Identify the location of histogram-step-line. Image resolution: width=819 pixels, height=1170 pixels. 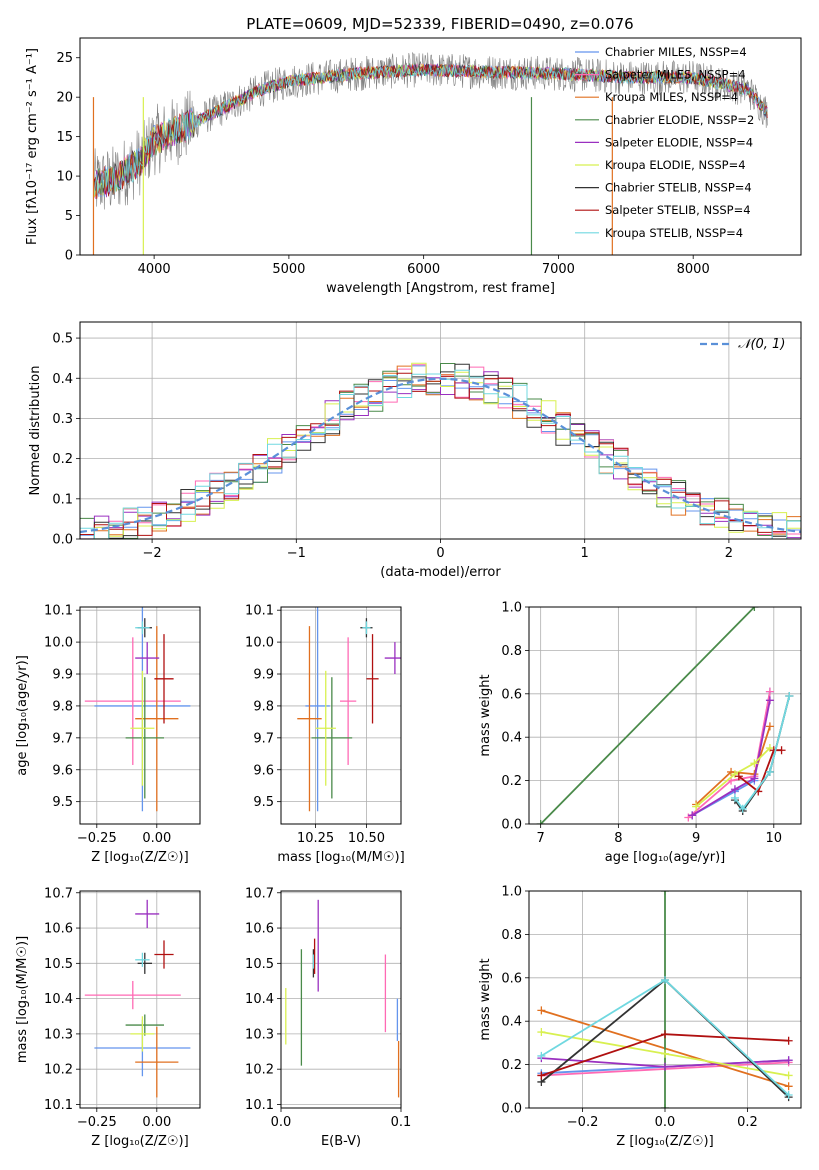
(440, 454).